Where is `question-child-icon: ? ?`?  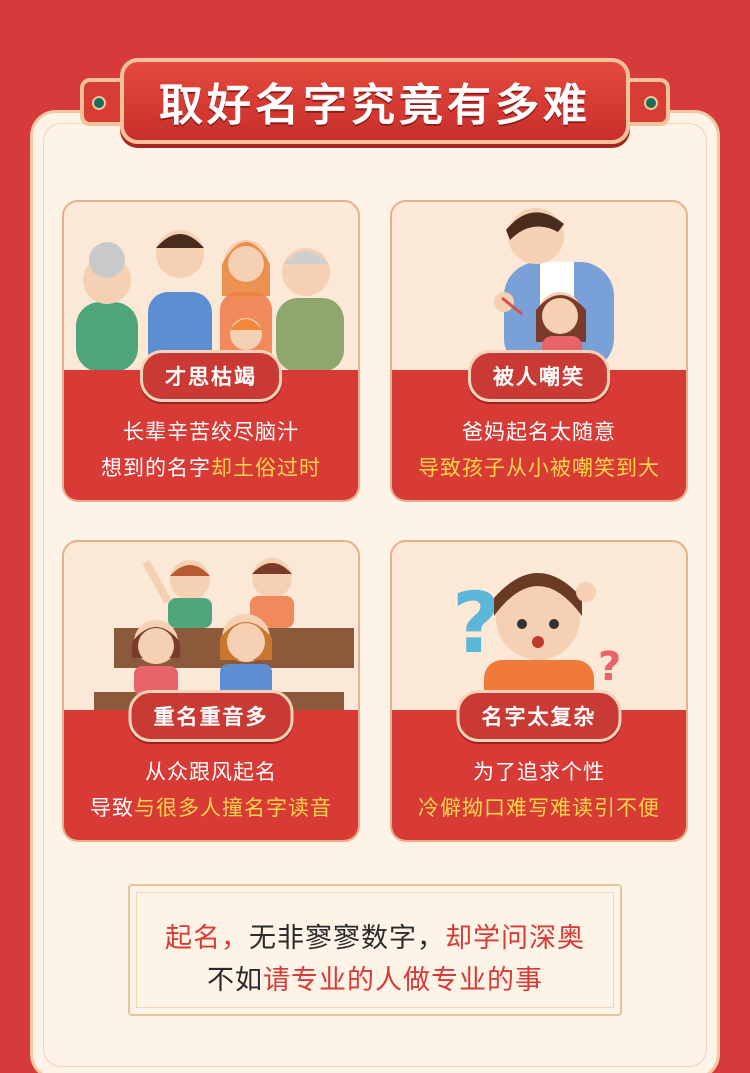 question-child-icon: ? ? is located at coordinates (536, 642).